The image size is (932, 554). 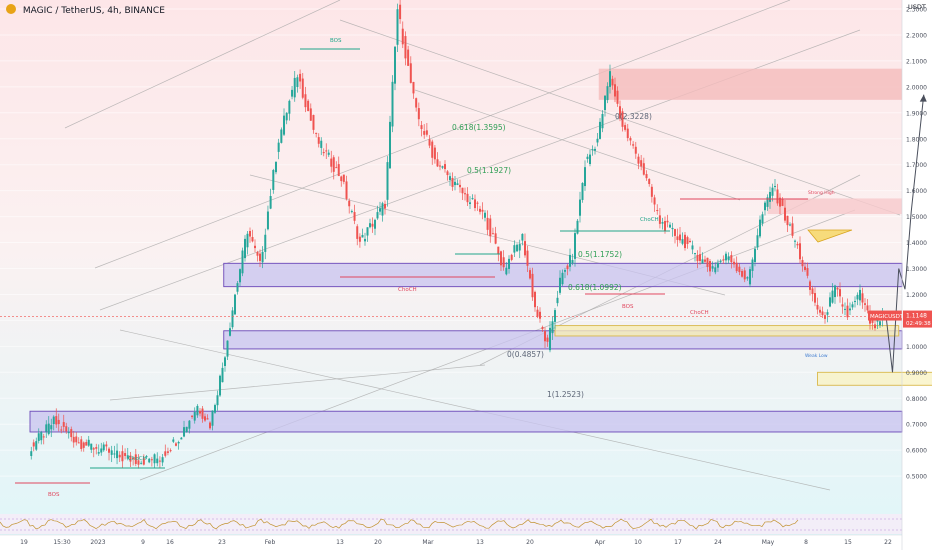 What do you see at coordinates (466, 421) in the screenshot?
I see `zone-purple-bottom` at bounding box center [466, 421].